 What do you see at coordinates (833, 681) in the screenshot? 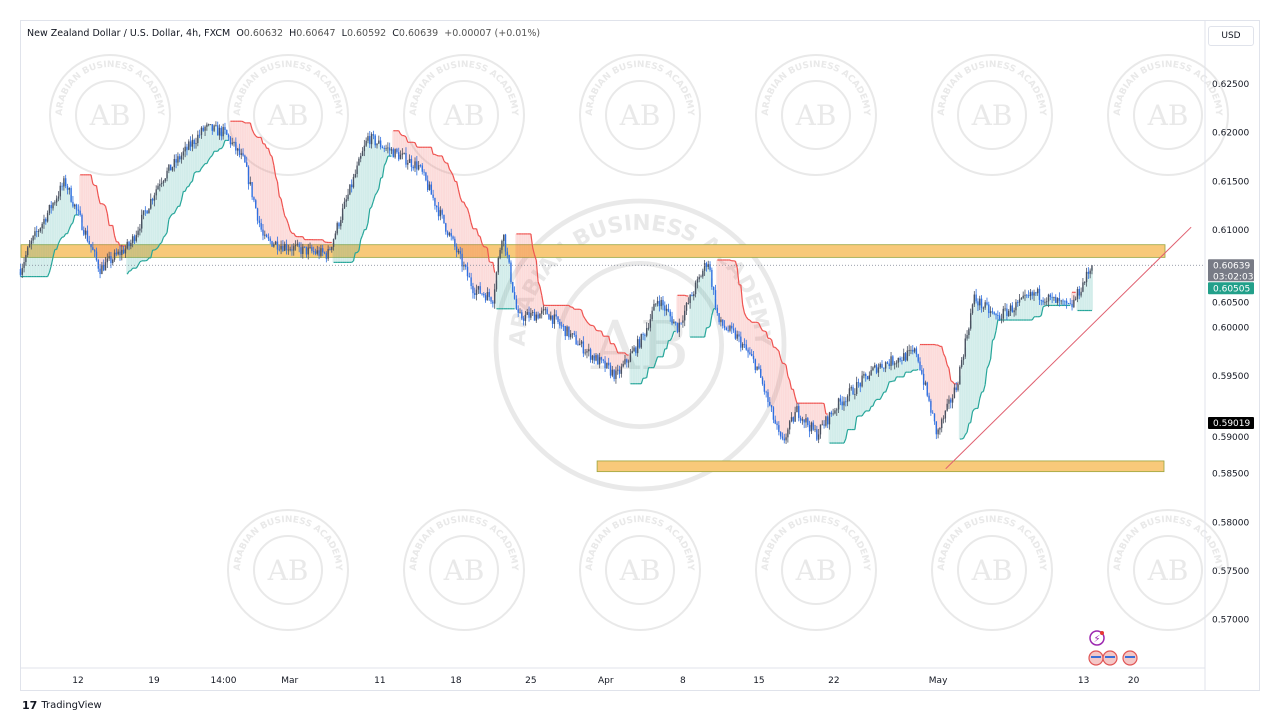
I see `time-tick-label: 22` at bounding box center [833, 681].